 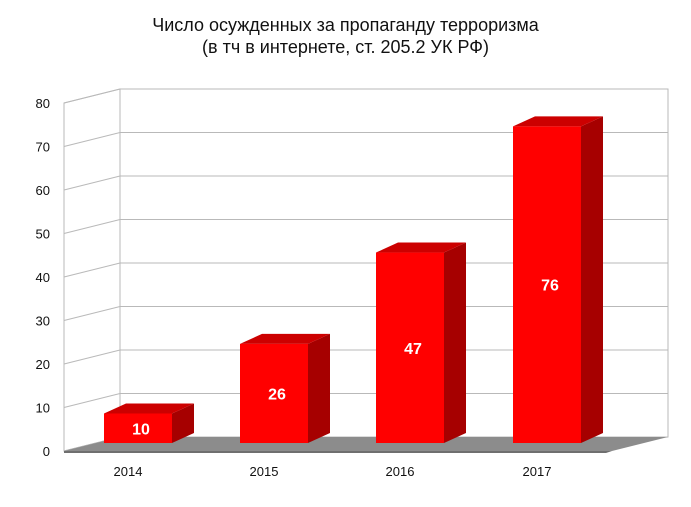 What do you see at coordinates (400, 471) in the screenshot?
I see `x-tick-label: 2016` at bounding box center [400, 471].